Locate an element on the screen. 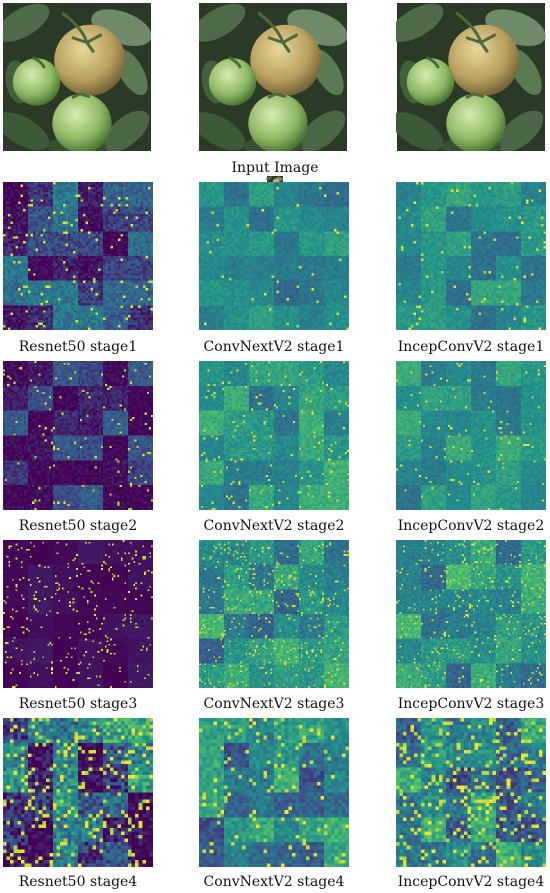 Image resolution: width=550 pixels, height=893 pixels. feature-map-resnet50-stage2 is located at coordinates (78, 435).